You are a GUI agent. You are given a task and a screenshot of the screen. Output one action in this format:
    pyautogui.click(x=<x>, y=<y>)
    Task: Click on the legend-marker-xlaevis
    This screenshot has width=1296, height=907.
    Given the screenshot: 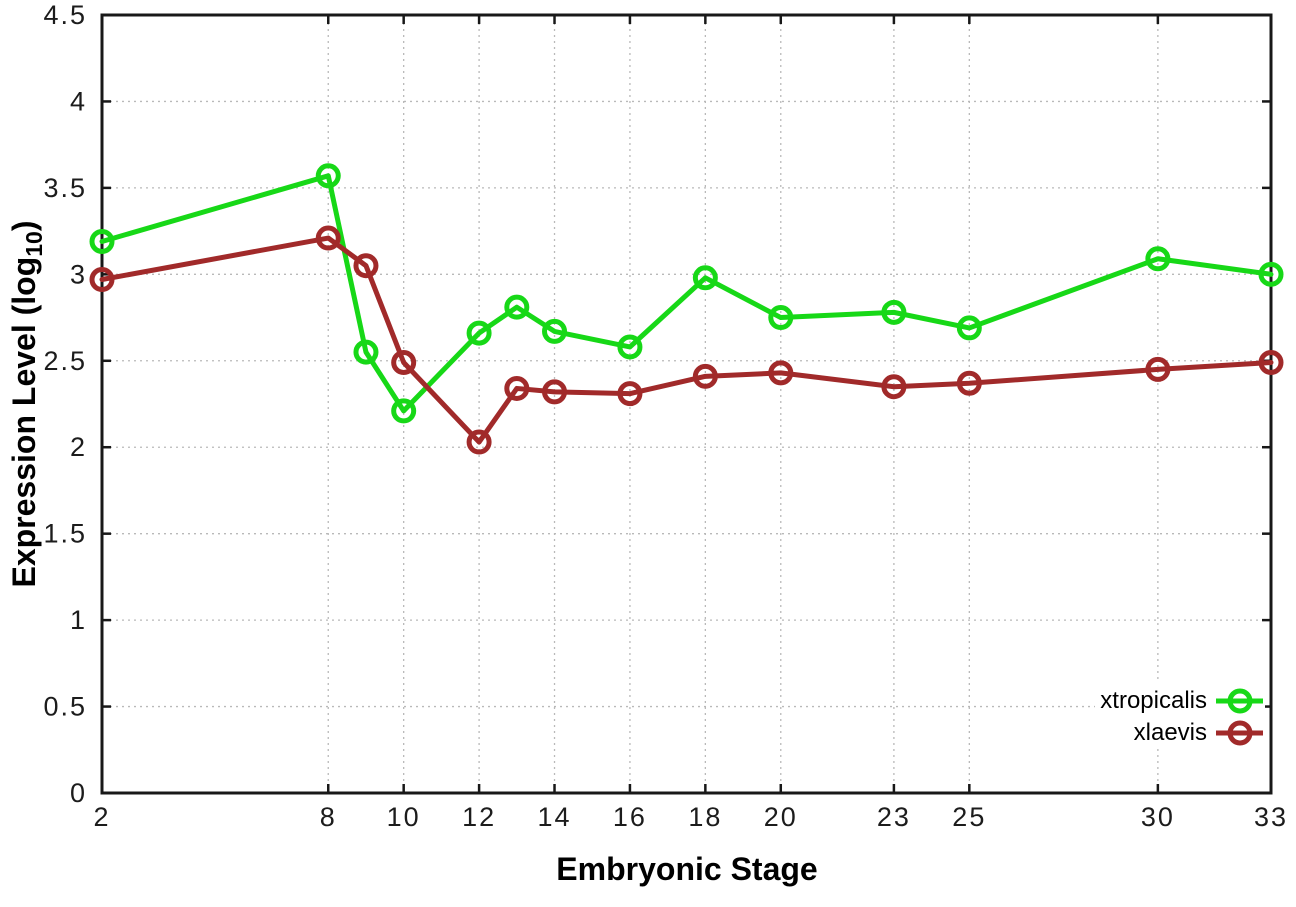 What is the action you would take?
    pyautogui.click(x=1240, y=733)
    